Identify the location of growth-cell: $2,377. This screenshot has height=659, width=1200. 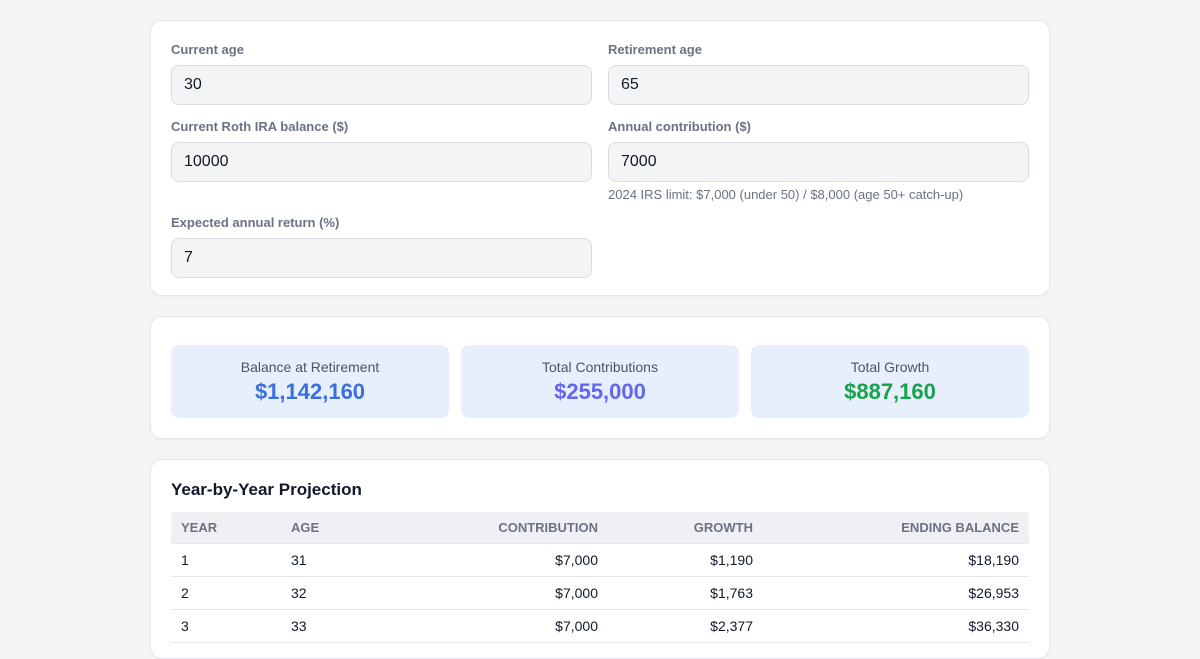
(685, 626).